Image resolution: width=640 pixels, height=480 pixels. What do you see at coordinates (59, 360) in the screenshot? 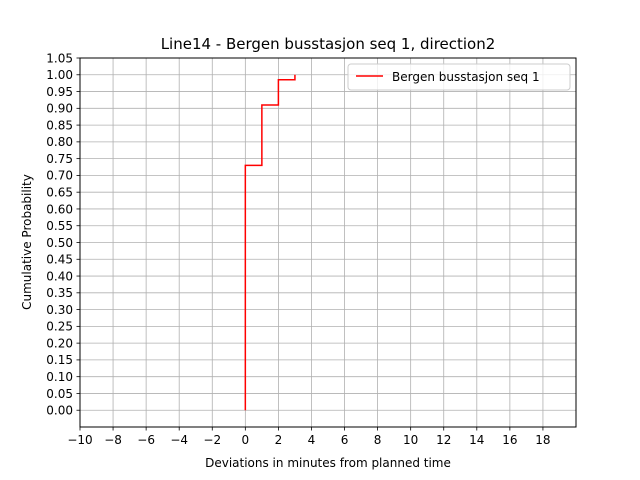
I see `y-tick-label: 0.15` at bounding box center [59, 360].